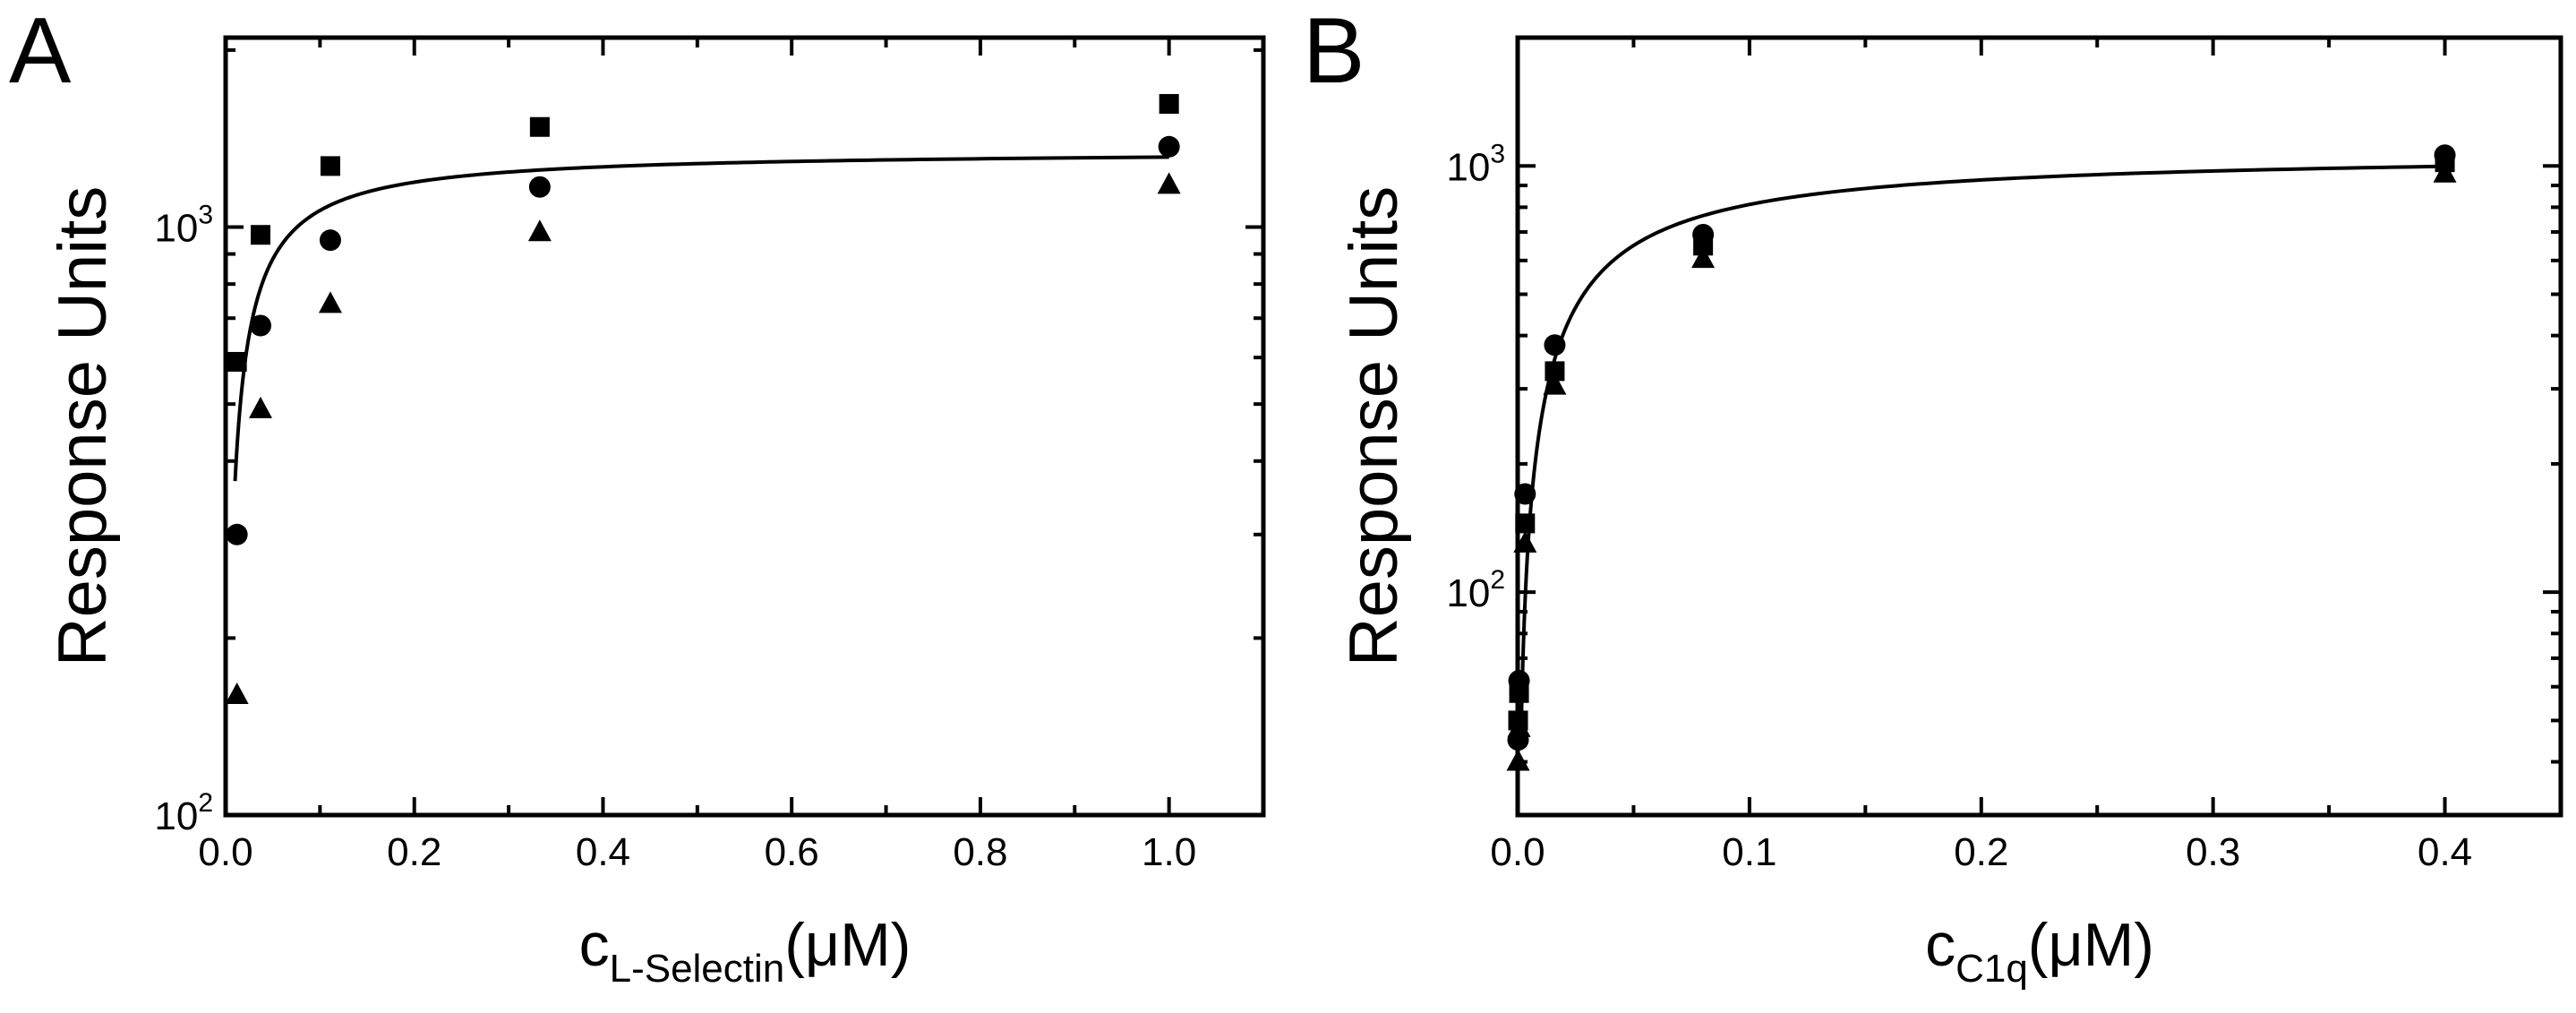 The width and height of the screenshot is (2576, 1013). Describe the element at coordinates (698, 969) in the screenshot. I see `panel-a-x-label-subscript: L-Selectin` at that location.